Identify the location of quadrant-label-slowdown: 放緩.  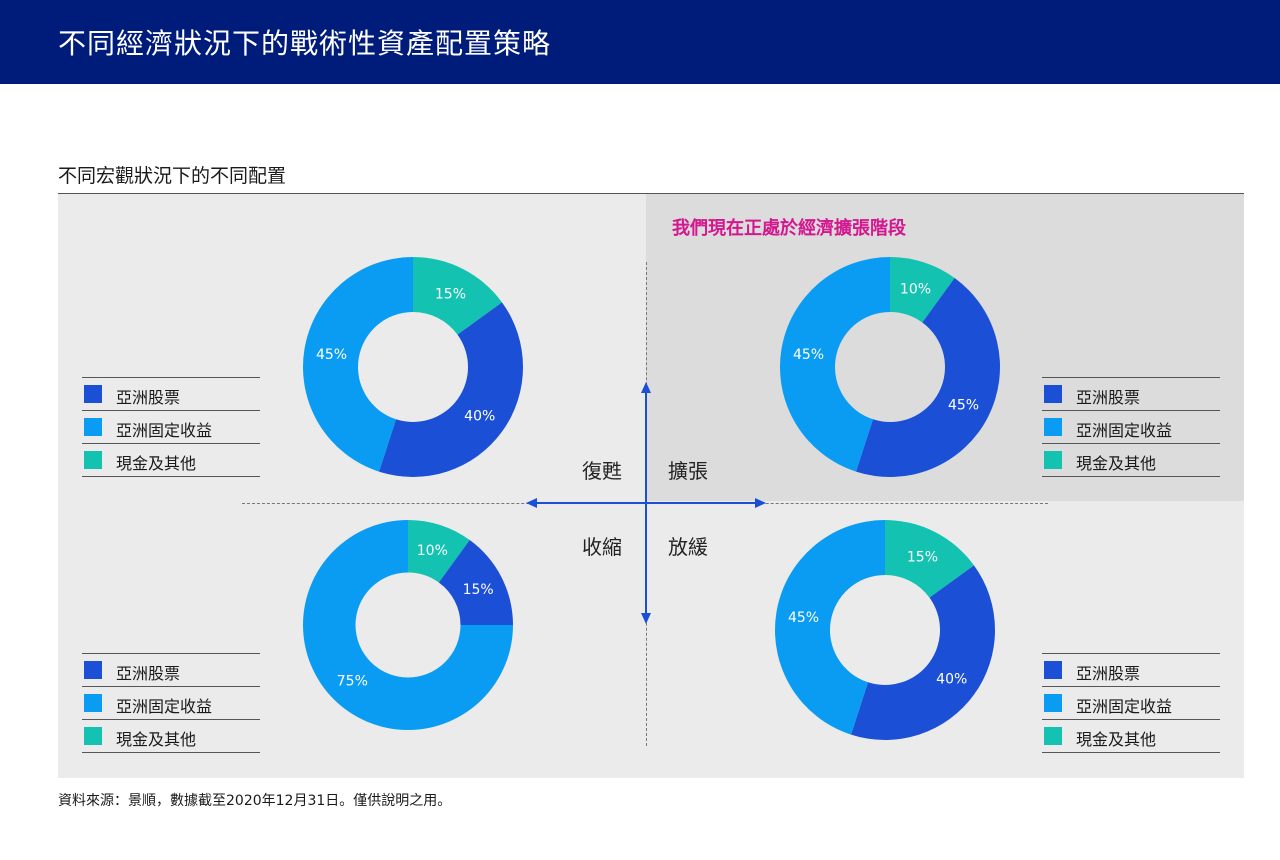
(688, 547).